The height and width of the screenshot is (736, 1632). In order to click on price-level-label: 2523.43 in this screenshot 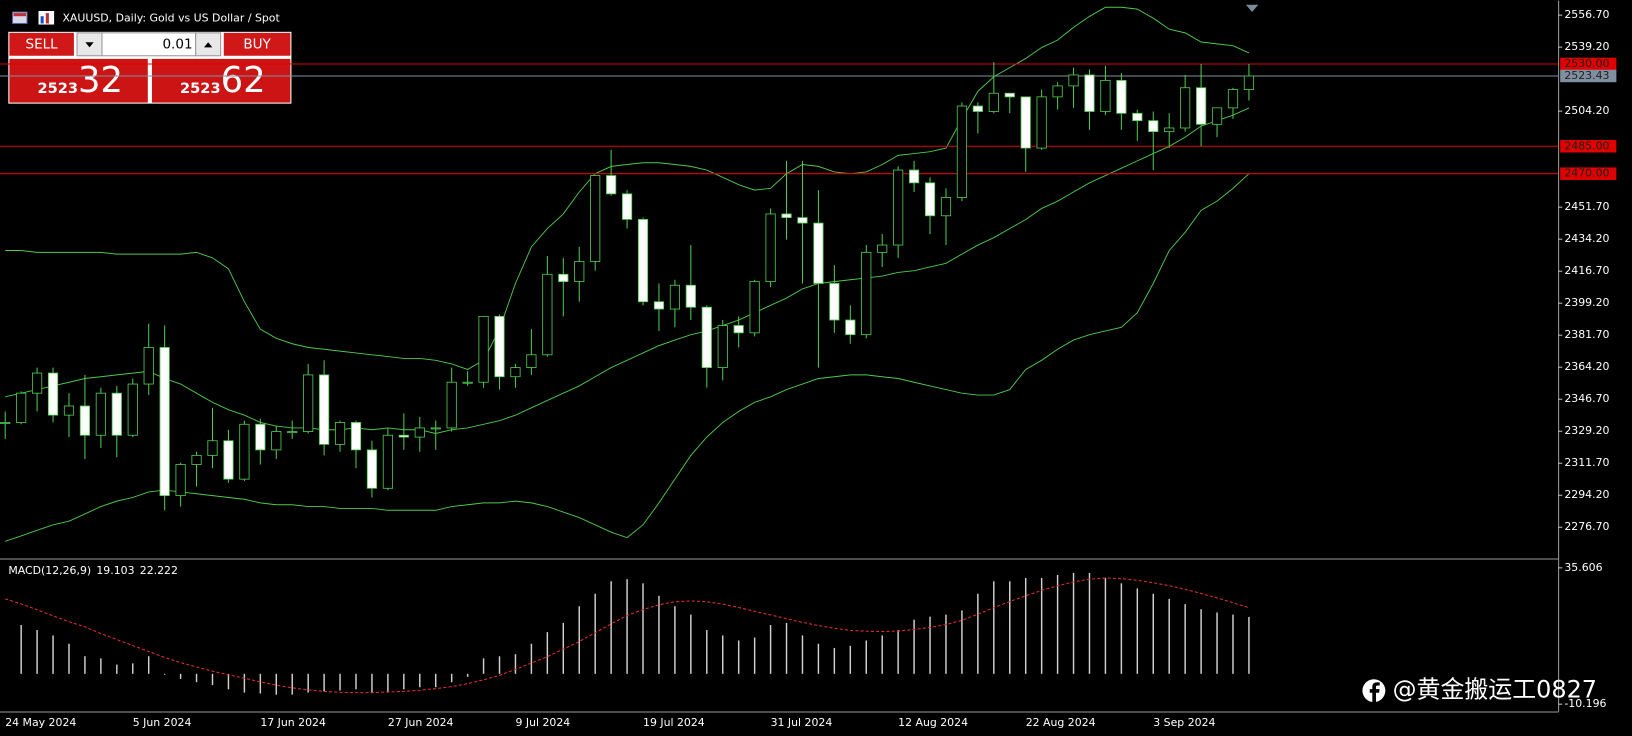, I will do `click(1586, 75)`.